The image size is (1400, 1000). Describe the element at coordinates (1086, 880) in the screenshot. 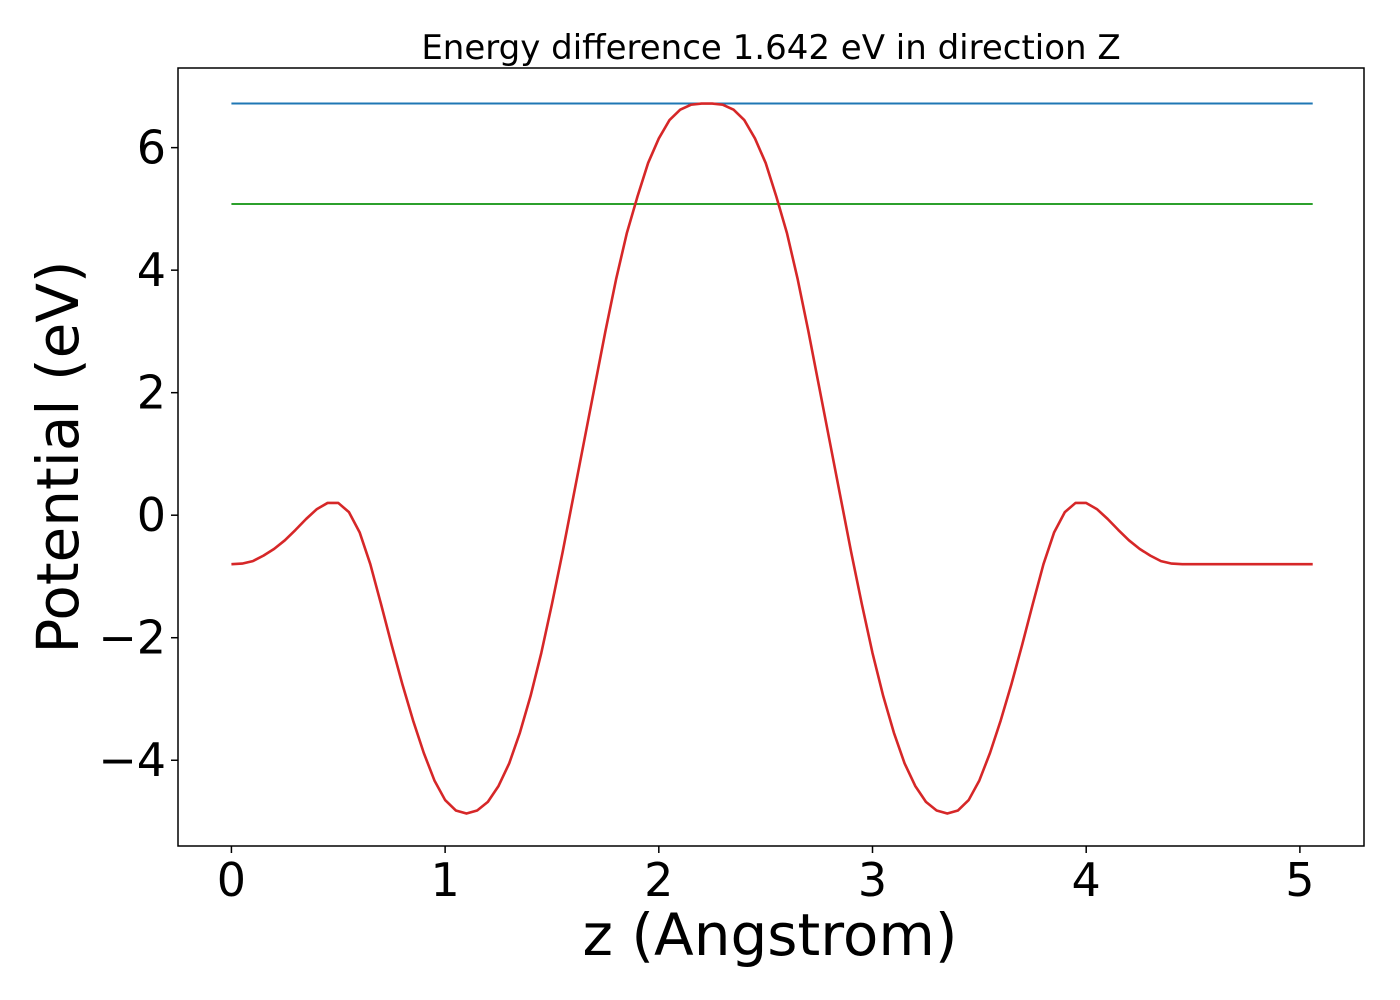

I see `x-tick-label: 4` at that location.